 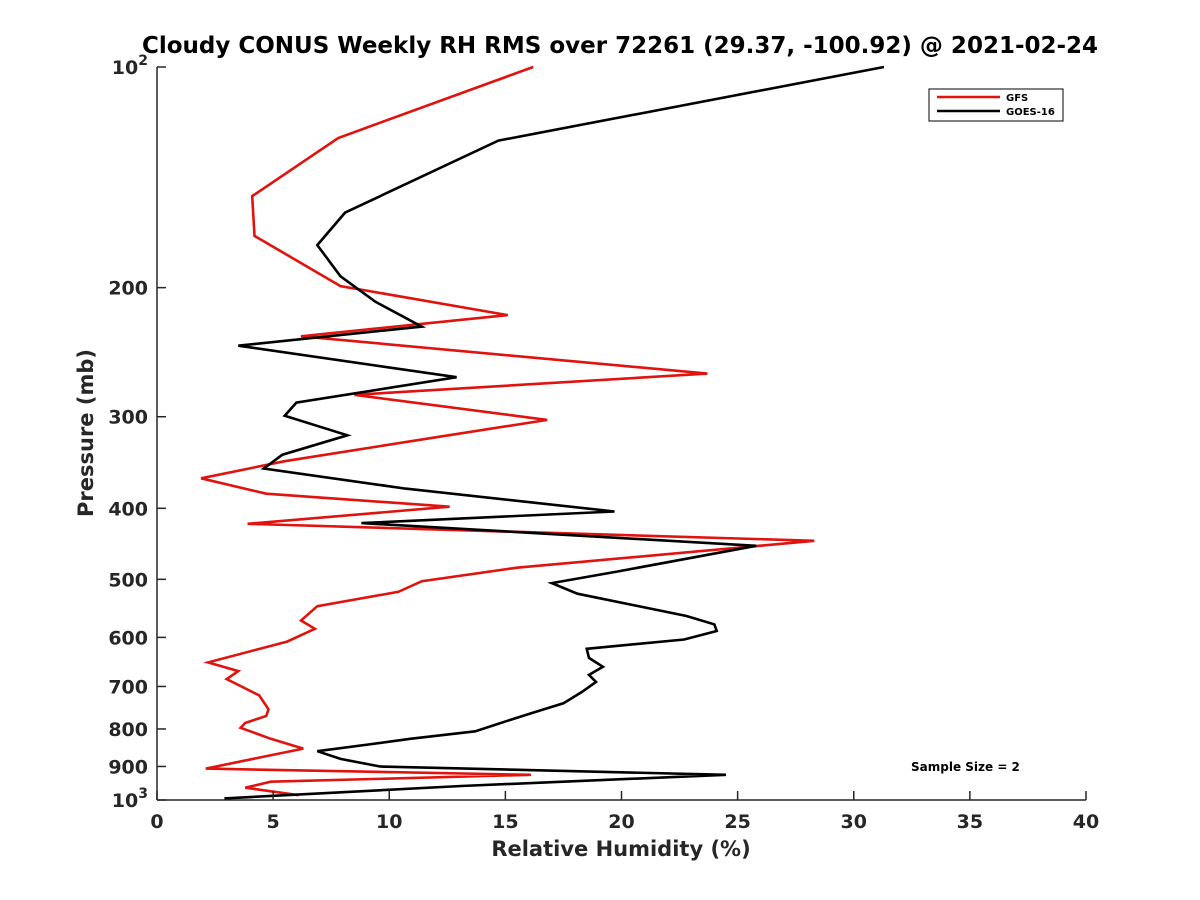 I want to click on sample-size-annotation: Sample Size = 2, so click(x=965, y=767).